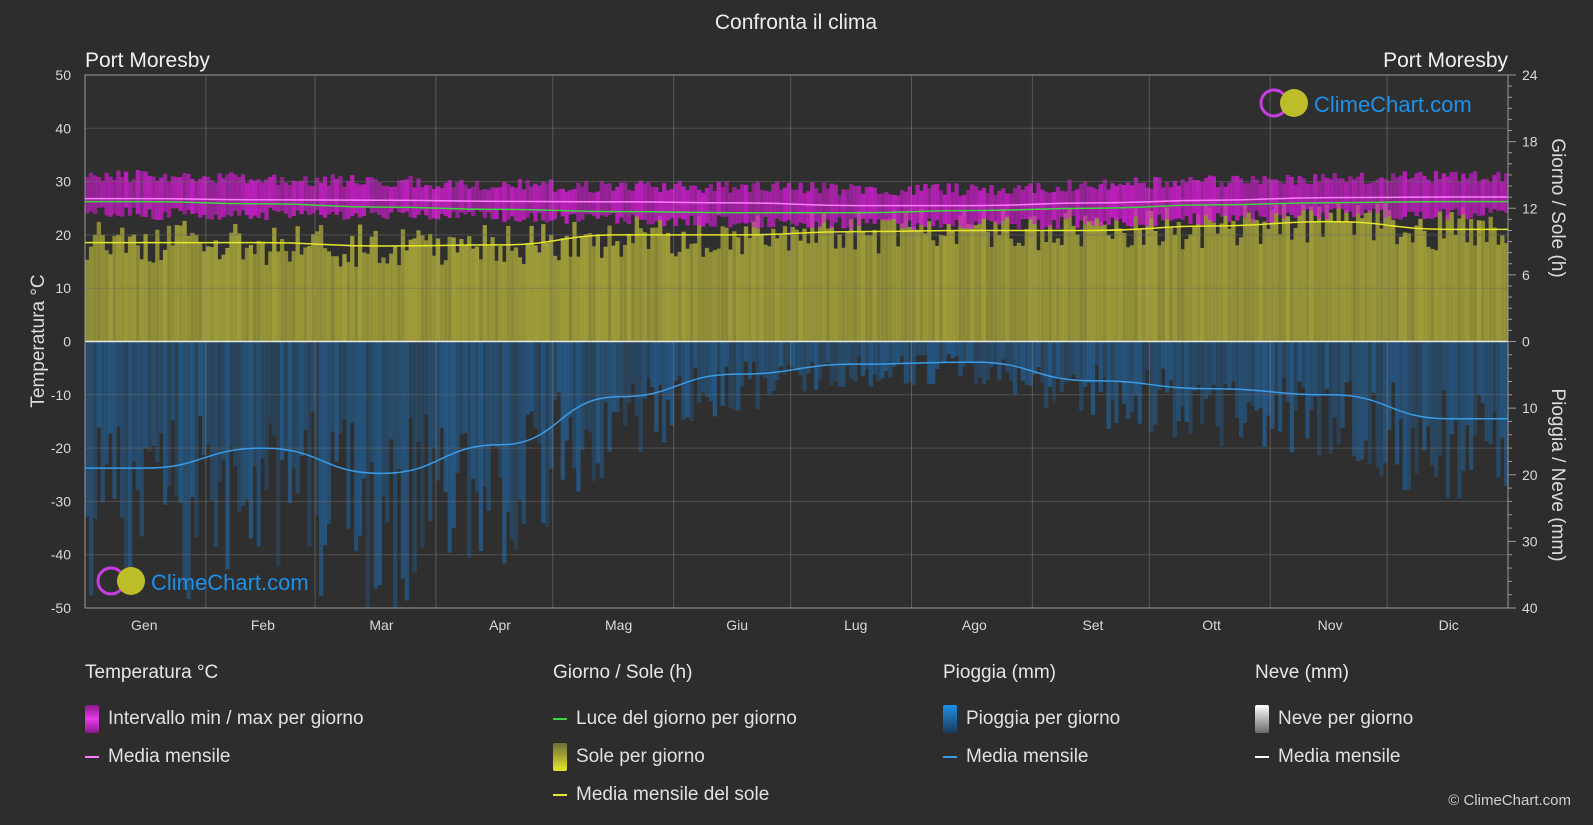 The height and width of the screenshot is (825, 1593). Describe the element at coordinates (63, 75) in the screenshot. I see `y-tick-label: 50` at that location.